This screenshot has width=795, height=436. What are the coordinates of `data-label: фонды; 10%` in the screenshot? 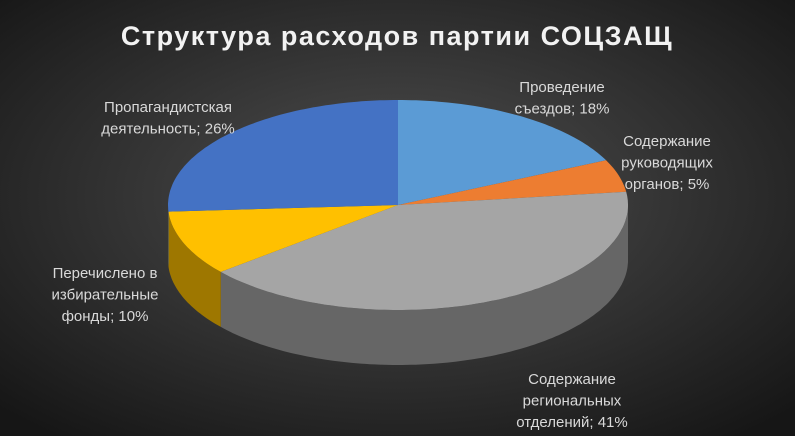 It's located at (105, 316).